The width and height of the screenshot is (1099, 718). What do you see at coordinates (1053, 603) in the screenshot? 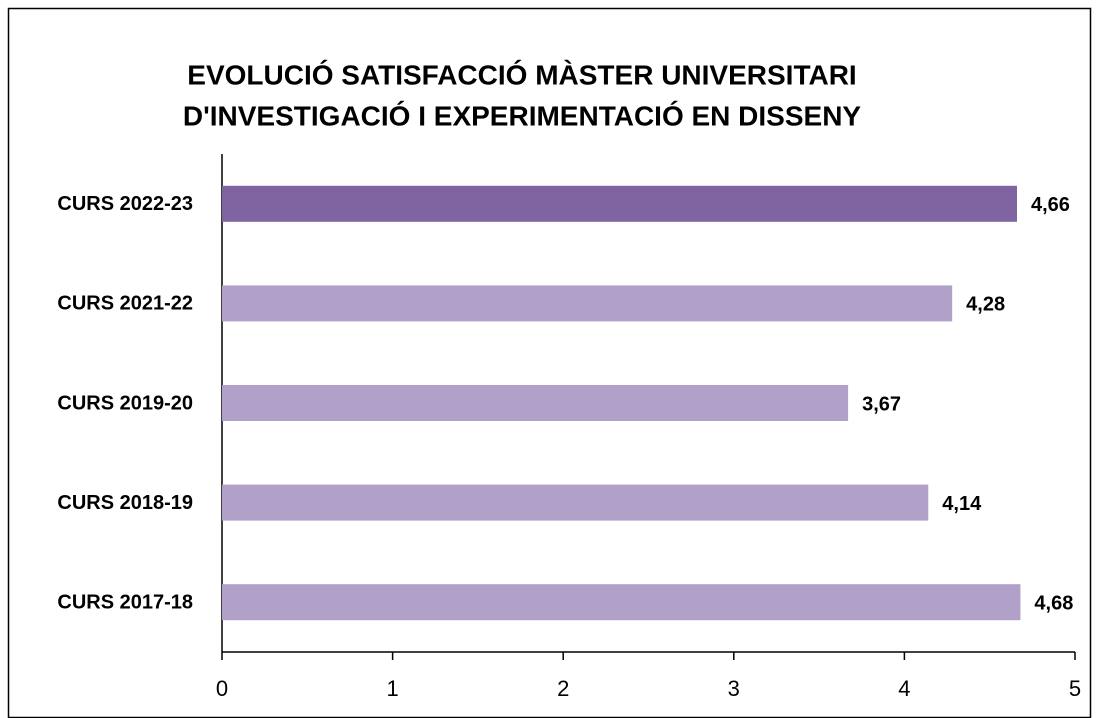
I see `value-label: 4,68` at bounding box center [1053, 603].